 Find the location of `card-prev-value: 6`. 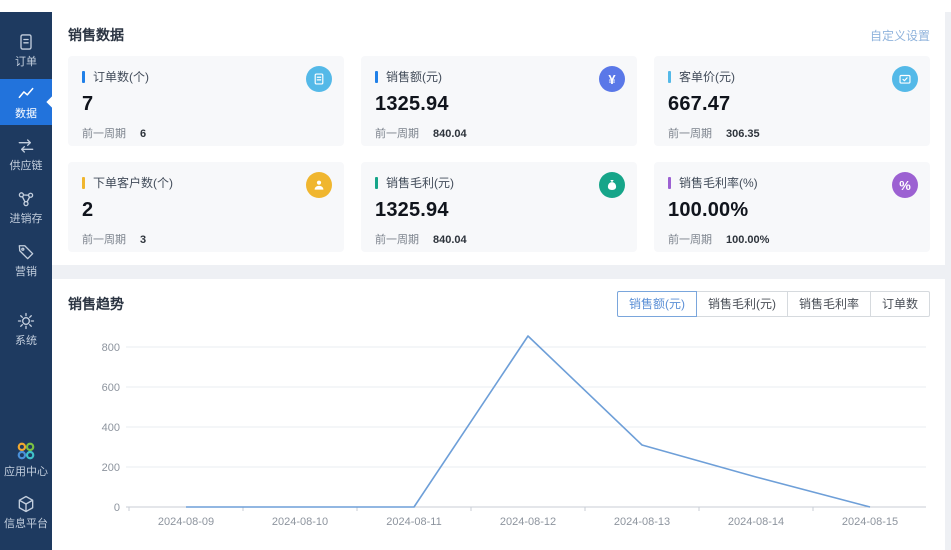

card-prev-value: 6 is located at coordinates (143, 134).